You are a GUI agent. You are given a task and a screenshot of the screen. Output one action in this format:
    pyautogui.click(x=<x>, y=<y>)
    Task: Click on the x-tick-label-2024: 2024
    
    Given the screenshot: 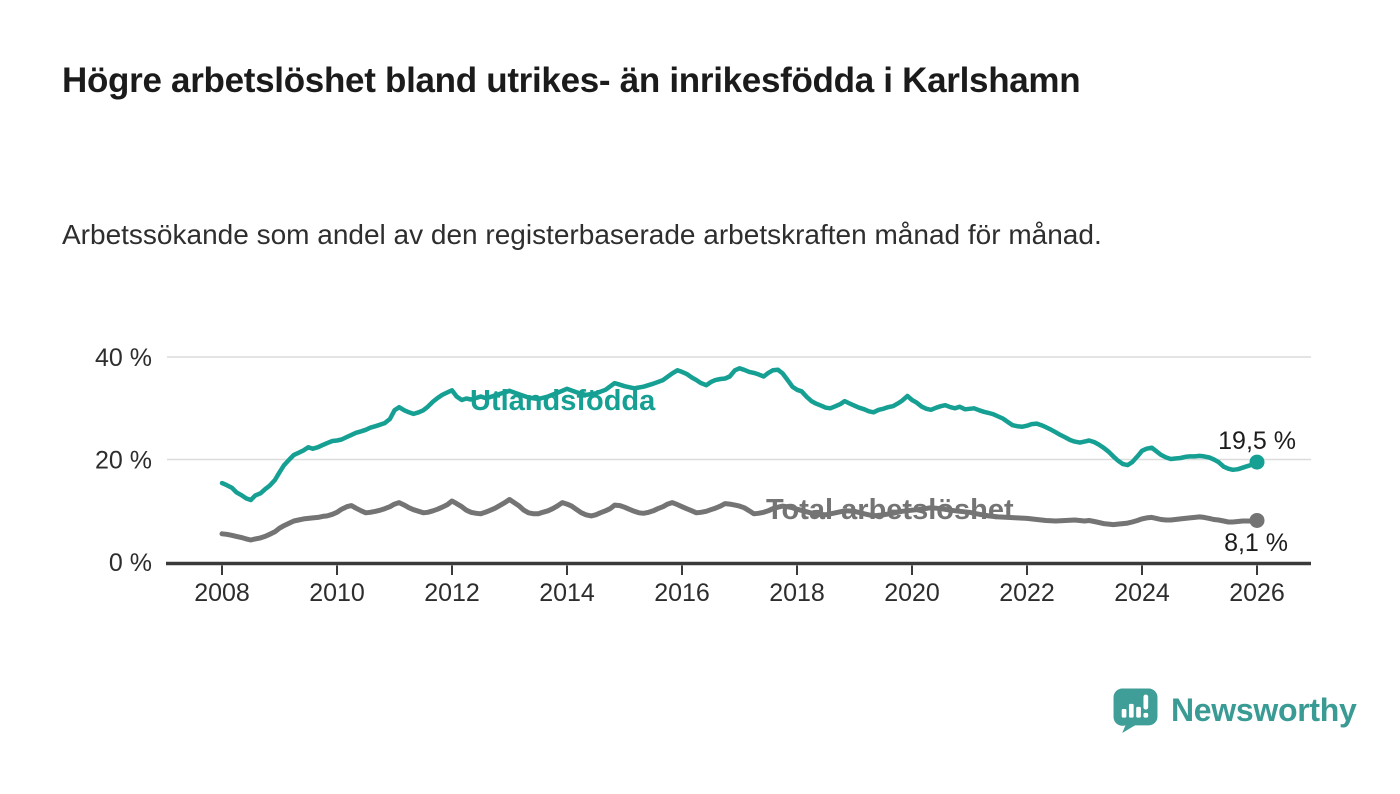 What is the action you would take?
    pyautogui.click(x=1142, y=593)
    